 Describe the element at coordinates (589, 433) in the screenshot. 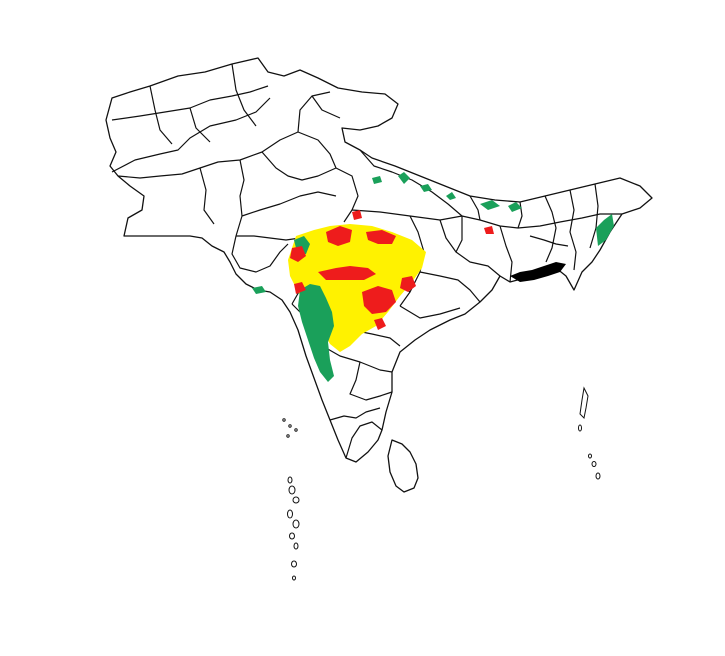

I see `andaman-nicobar-islands` at that location.